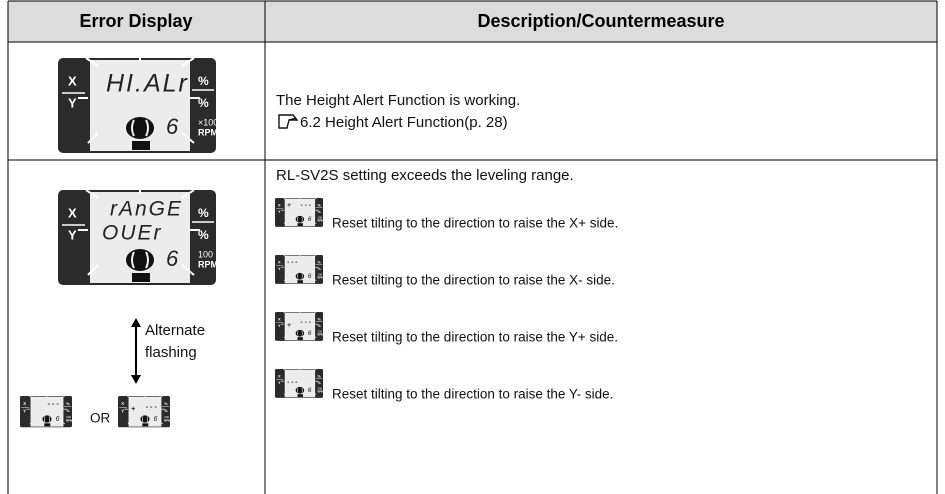 This screenshot has width=945, height=494. Describe the element at coordinates (147, 84) in the screenshot. I see `lcd-text: HI.ALr` at that location.